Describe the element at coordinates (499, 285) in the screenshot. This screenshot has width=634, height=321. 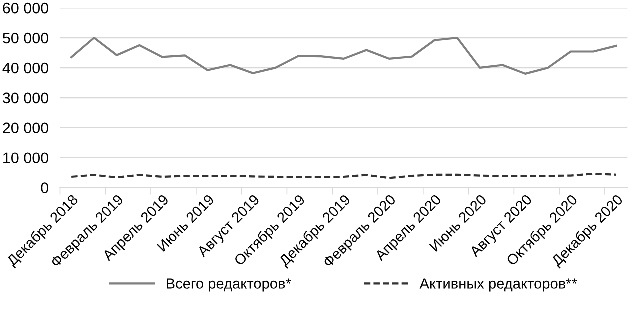
I see `legend-label: Активных редакторов**` at that location.